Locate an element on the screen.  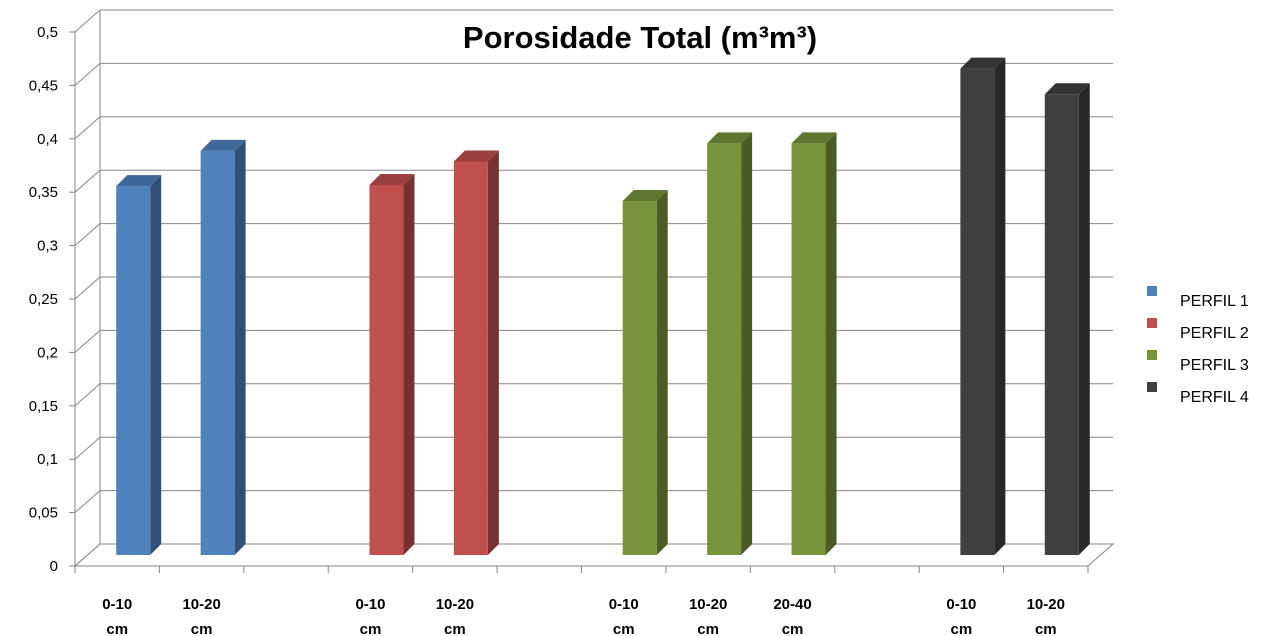
y-axis-tick-labels: 0 0,05 0,1 0,15 0,2 0,25 0,3 0,35 0,4 0,45 0,5 is located at coordinates (43, 299).